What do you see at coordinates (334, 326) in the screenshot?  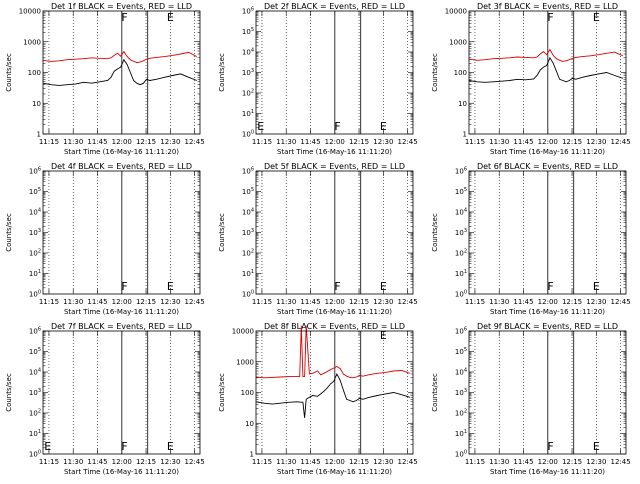 I see `panel-title: Det 8f BLACK = Events, RED = LLD` at bounding box center [334, 326].